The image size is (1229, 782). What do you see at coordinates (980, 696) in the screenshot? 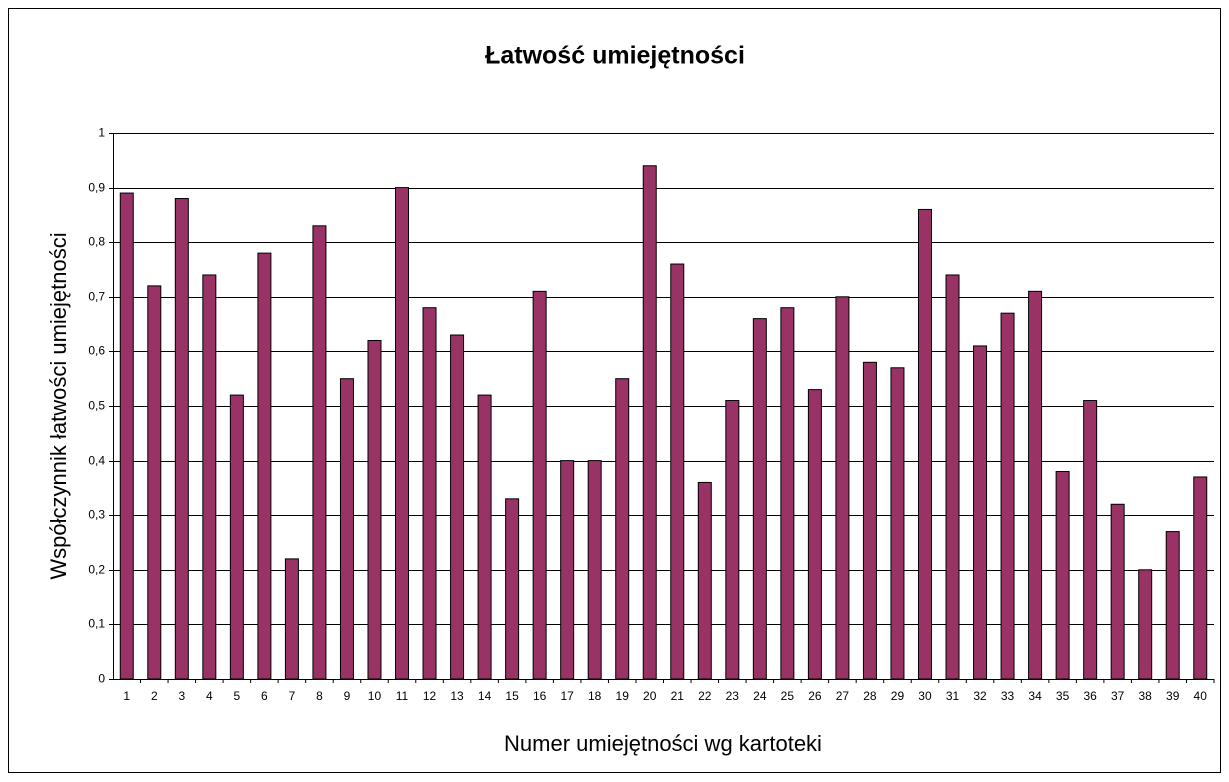
I see `x-tick-label: 32` at bounding box center [980, 696].